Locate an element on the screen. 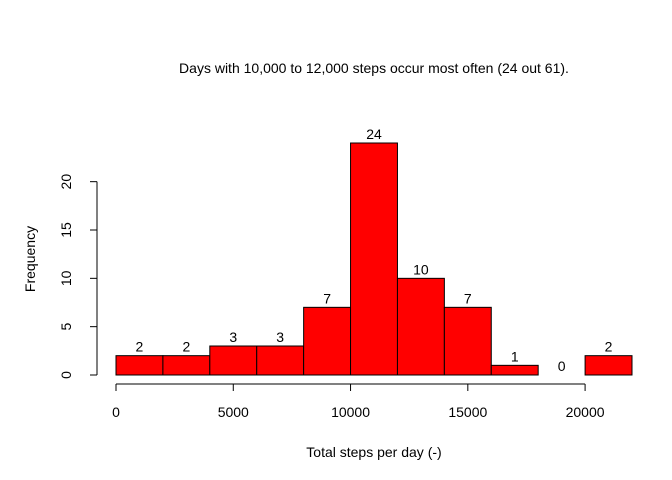 The image size is (672, 480). bar-count-label: 1 is located at coordinates (515, 356).